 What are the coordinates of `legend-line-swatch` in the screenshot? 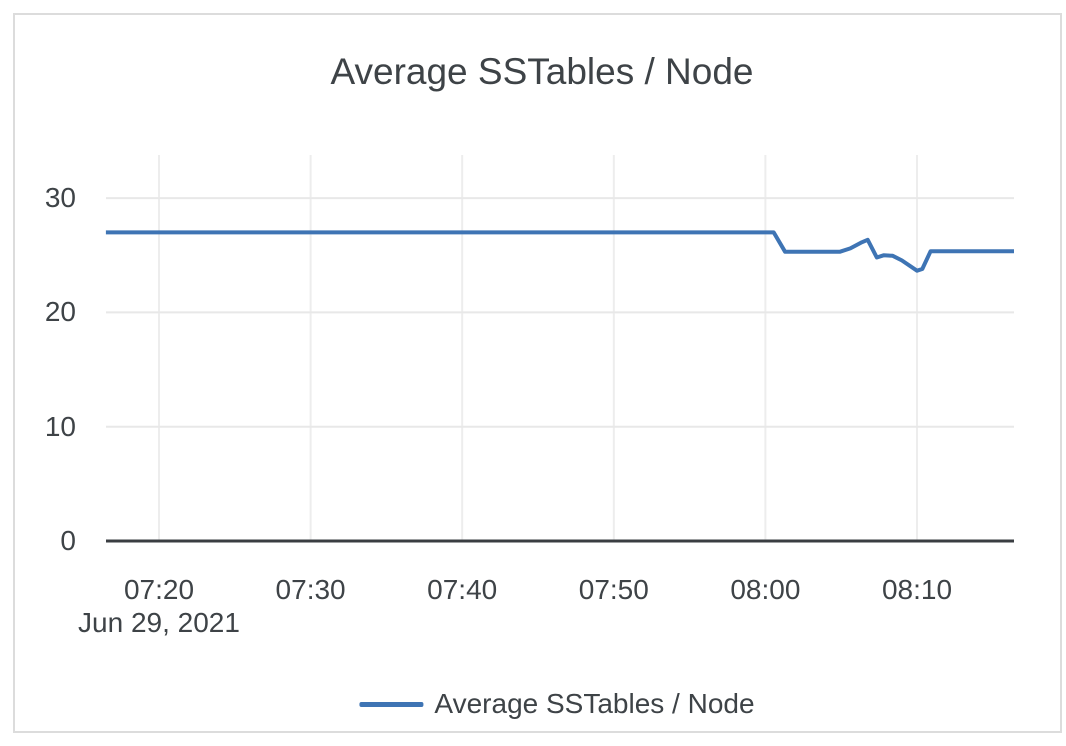 It's located at (391, 704).